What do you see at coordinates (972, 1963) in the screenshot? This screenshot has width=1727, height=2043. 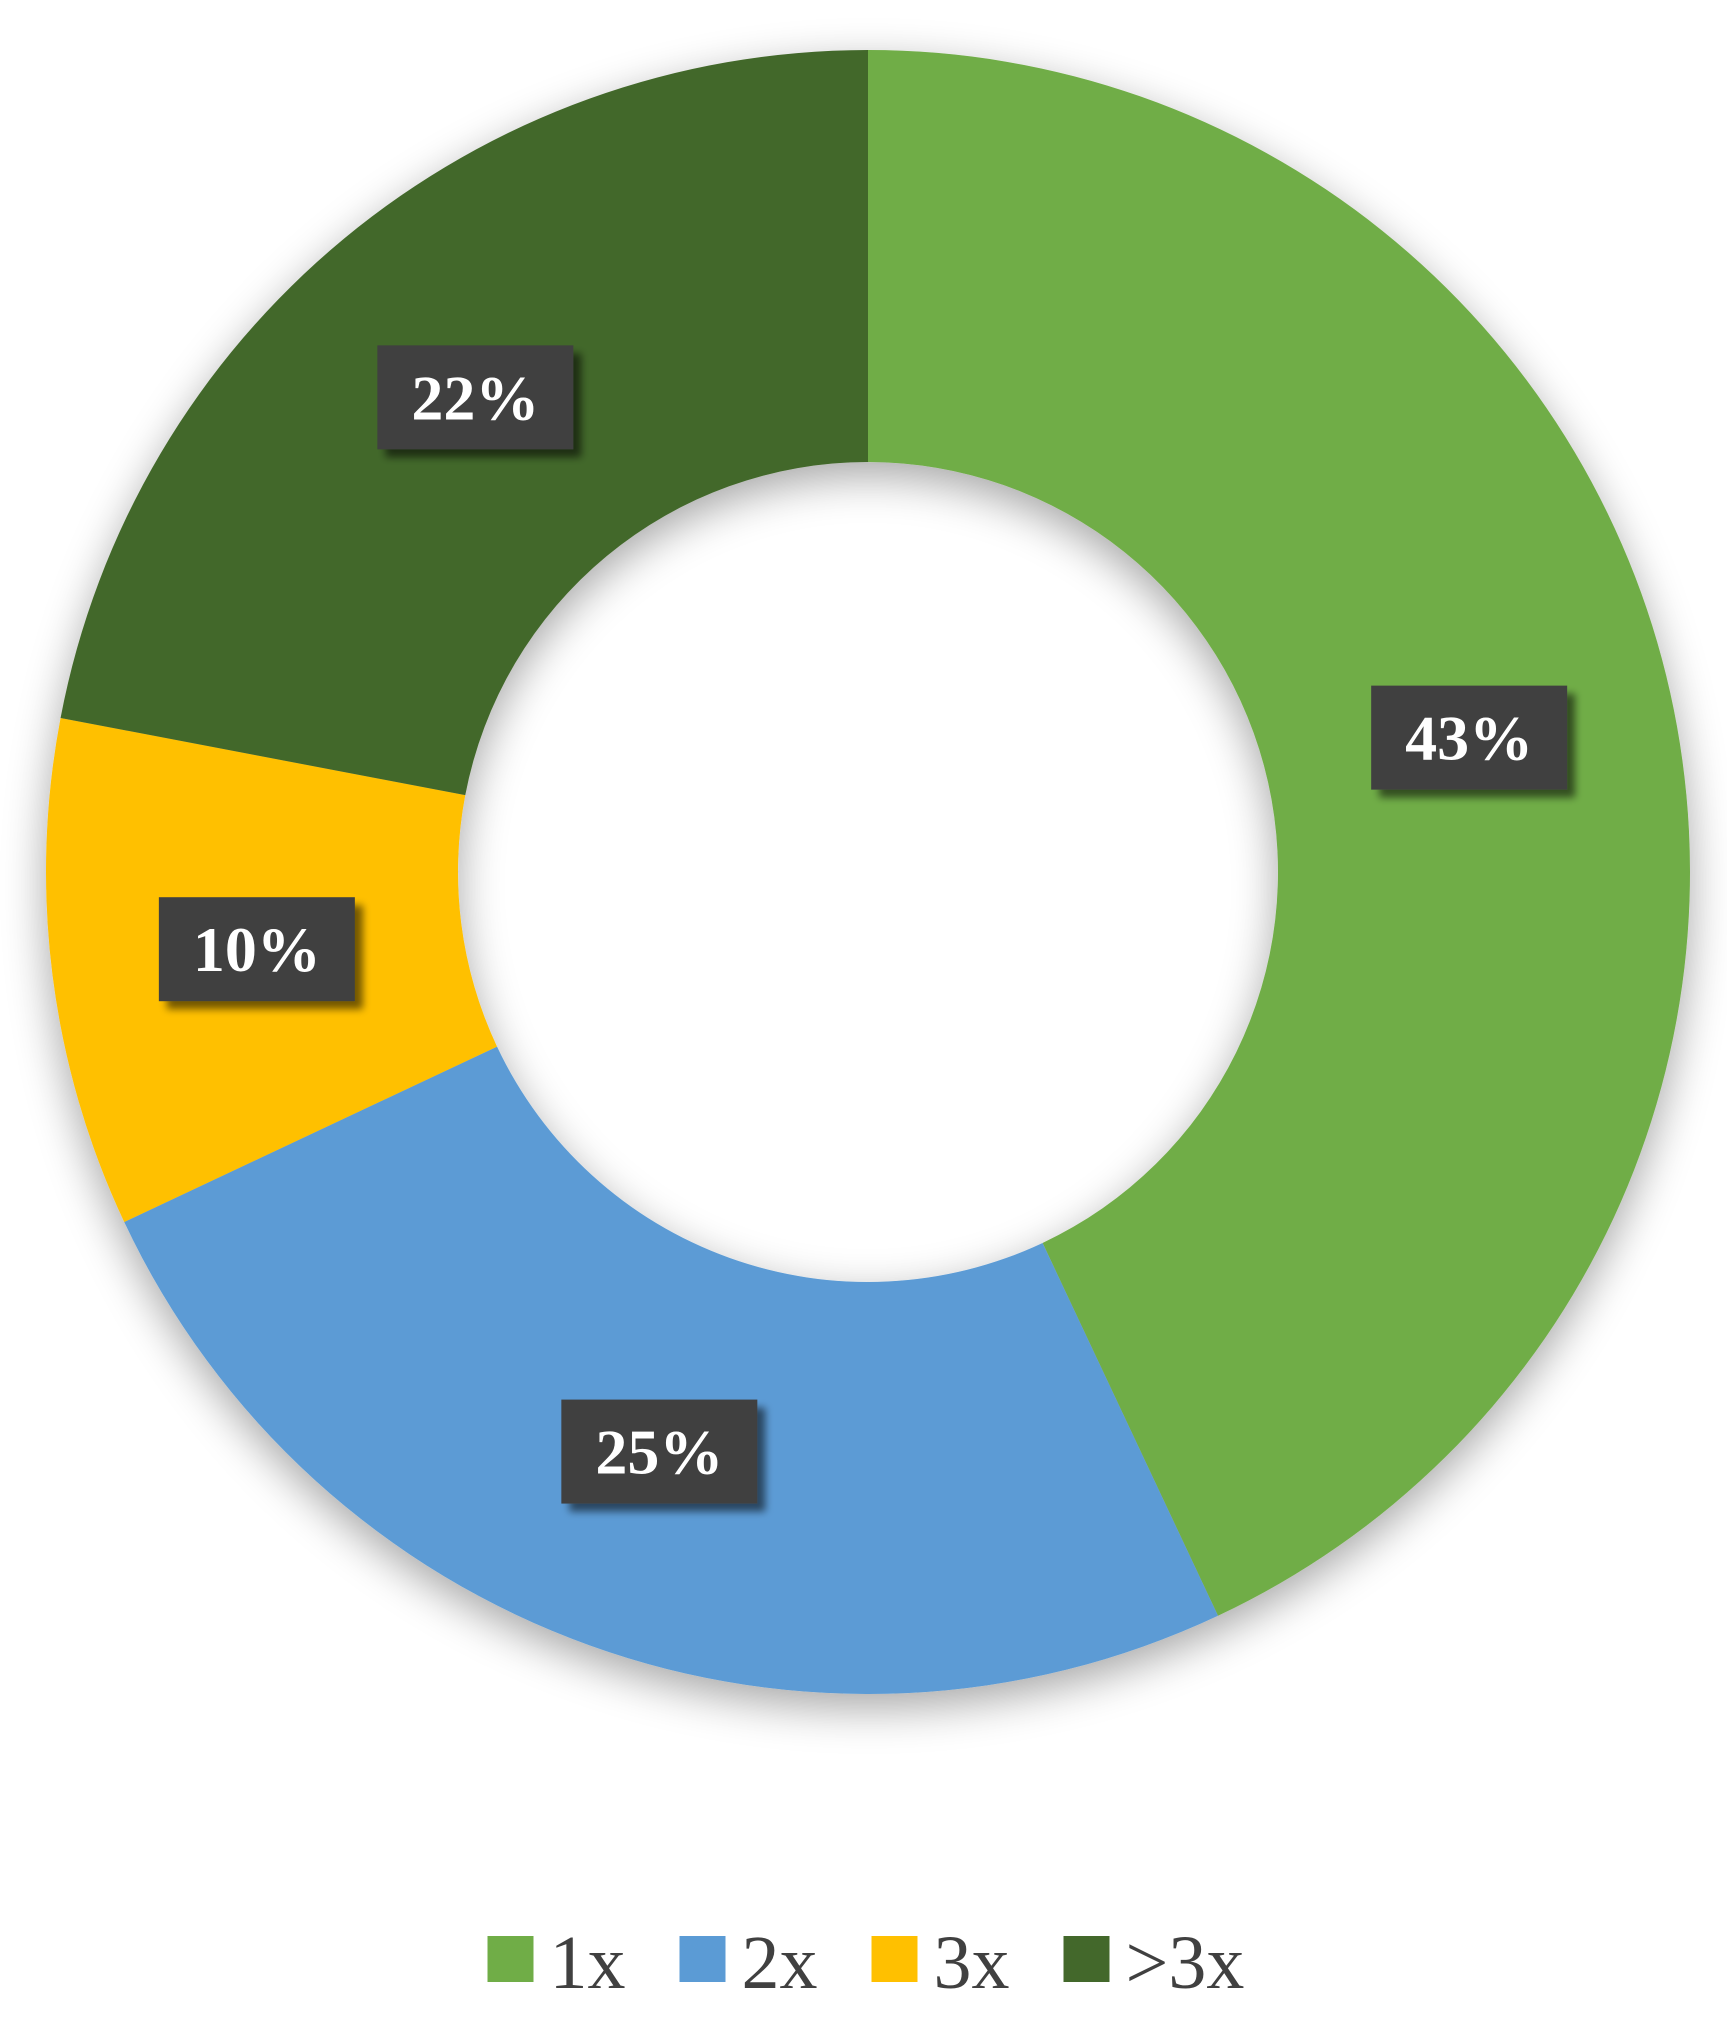 I see `legend-label: 3x` at bounding box center [972, 1963].